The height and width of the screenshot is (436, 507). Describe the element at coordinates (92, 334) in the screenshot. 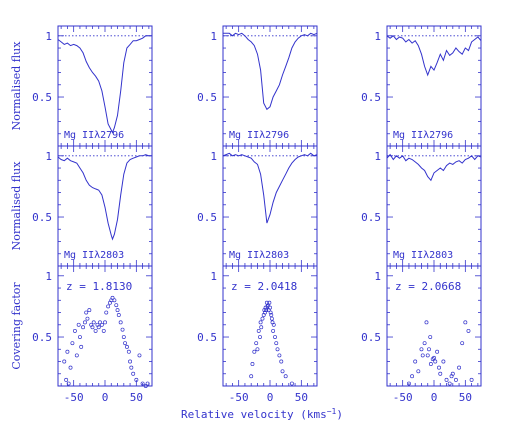

I see `chart-panel: 0.5 1 -50 0 50 z = 1.8130` at that location.